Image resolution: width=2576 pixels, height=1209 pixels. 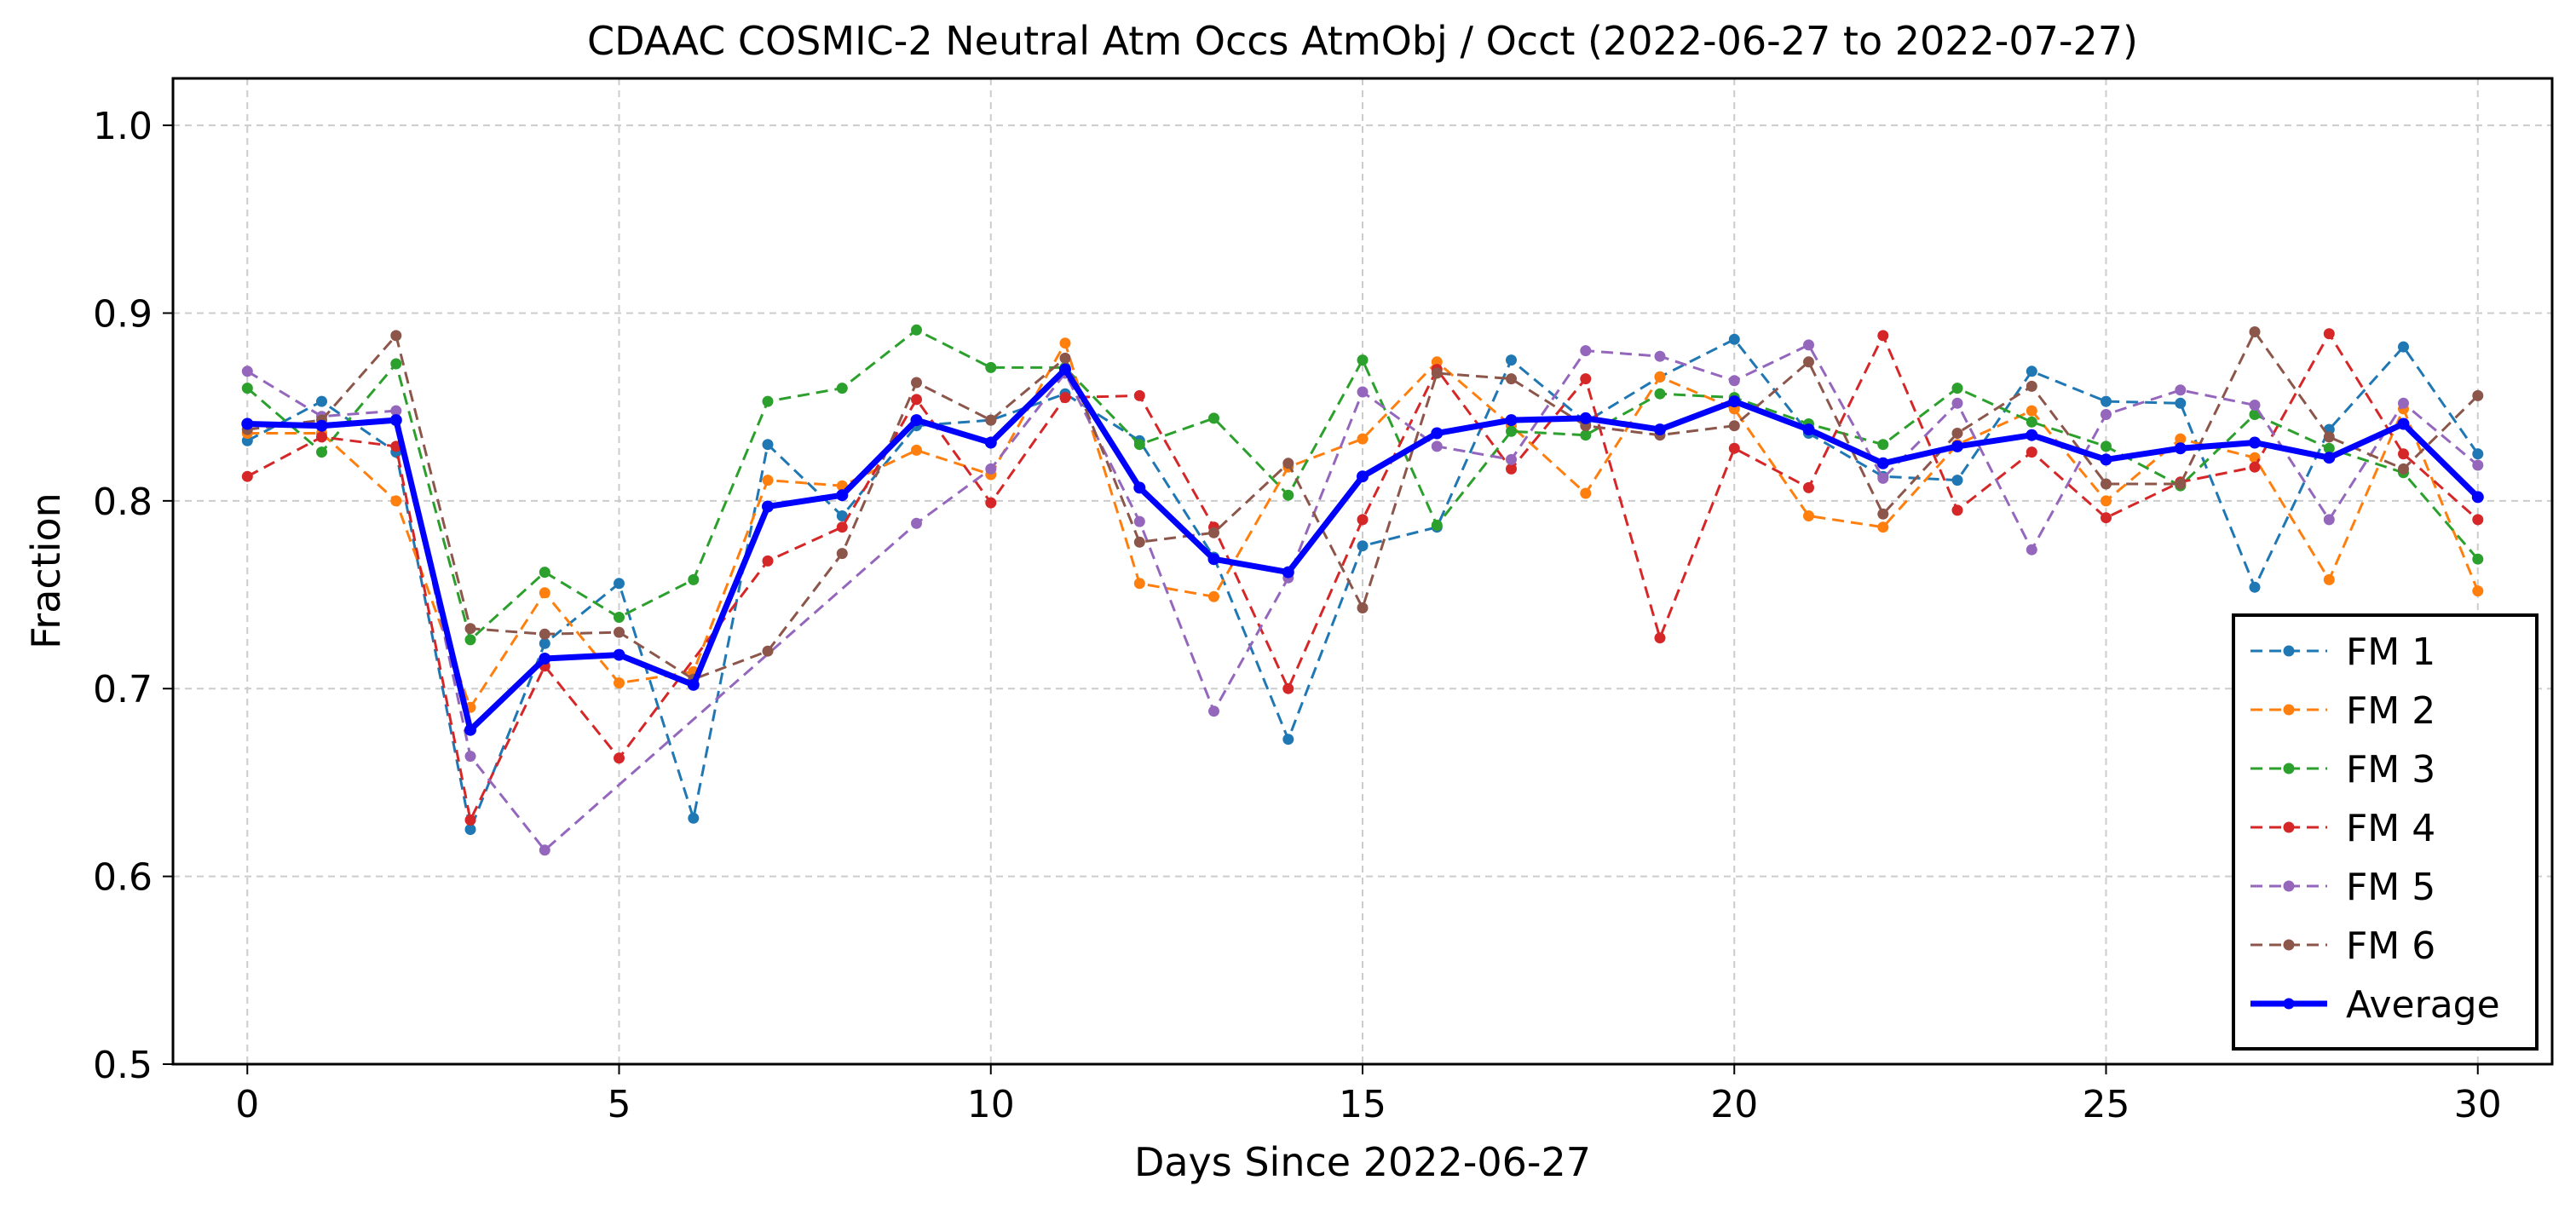 What do you see at coordinates (991, 1104) in the screenshot?
I see `x-tick-label: 10` at bounding box center [991, 1104].